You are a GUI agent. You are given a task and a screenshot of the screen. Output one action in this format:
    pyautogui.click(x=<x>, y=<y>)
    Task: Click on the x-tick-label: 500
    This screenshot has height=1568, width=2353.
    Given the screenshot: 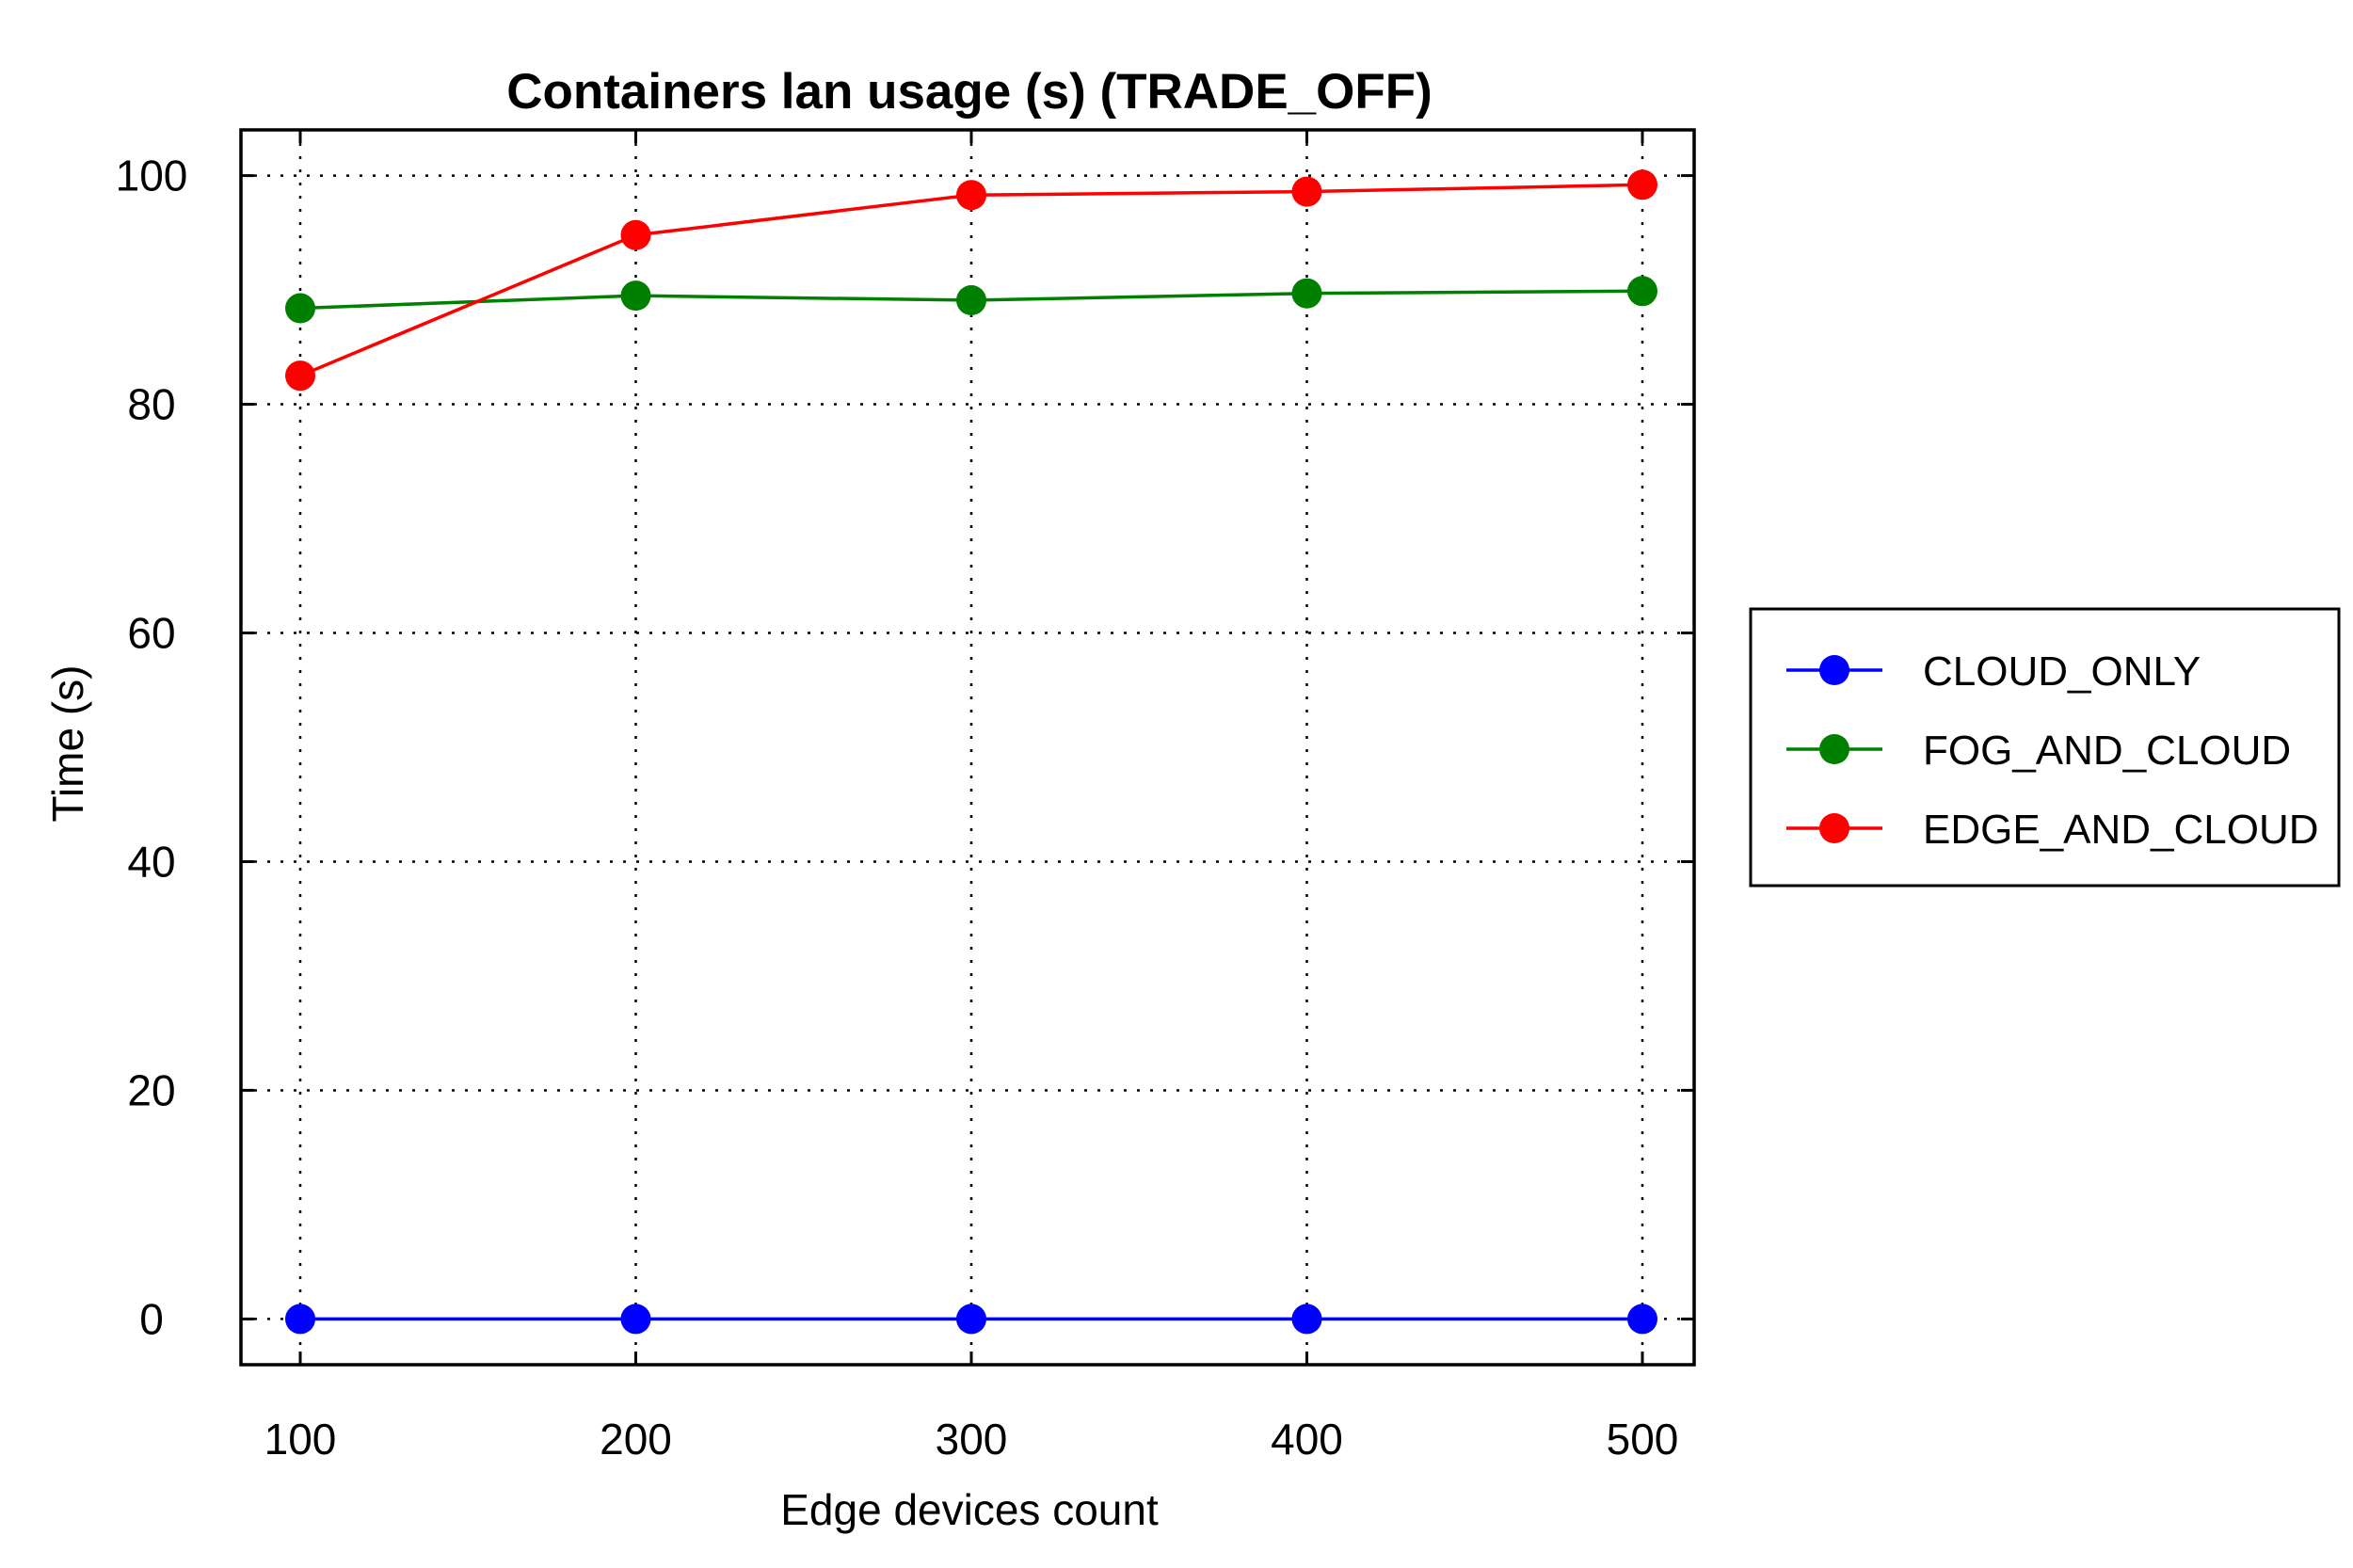 What is the action you would take?
    pyautogui.click(x=1643, y=1439)
    